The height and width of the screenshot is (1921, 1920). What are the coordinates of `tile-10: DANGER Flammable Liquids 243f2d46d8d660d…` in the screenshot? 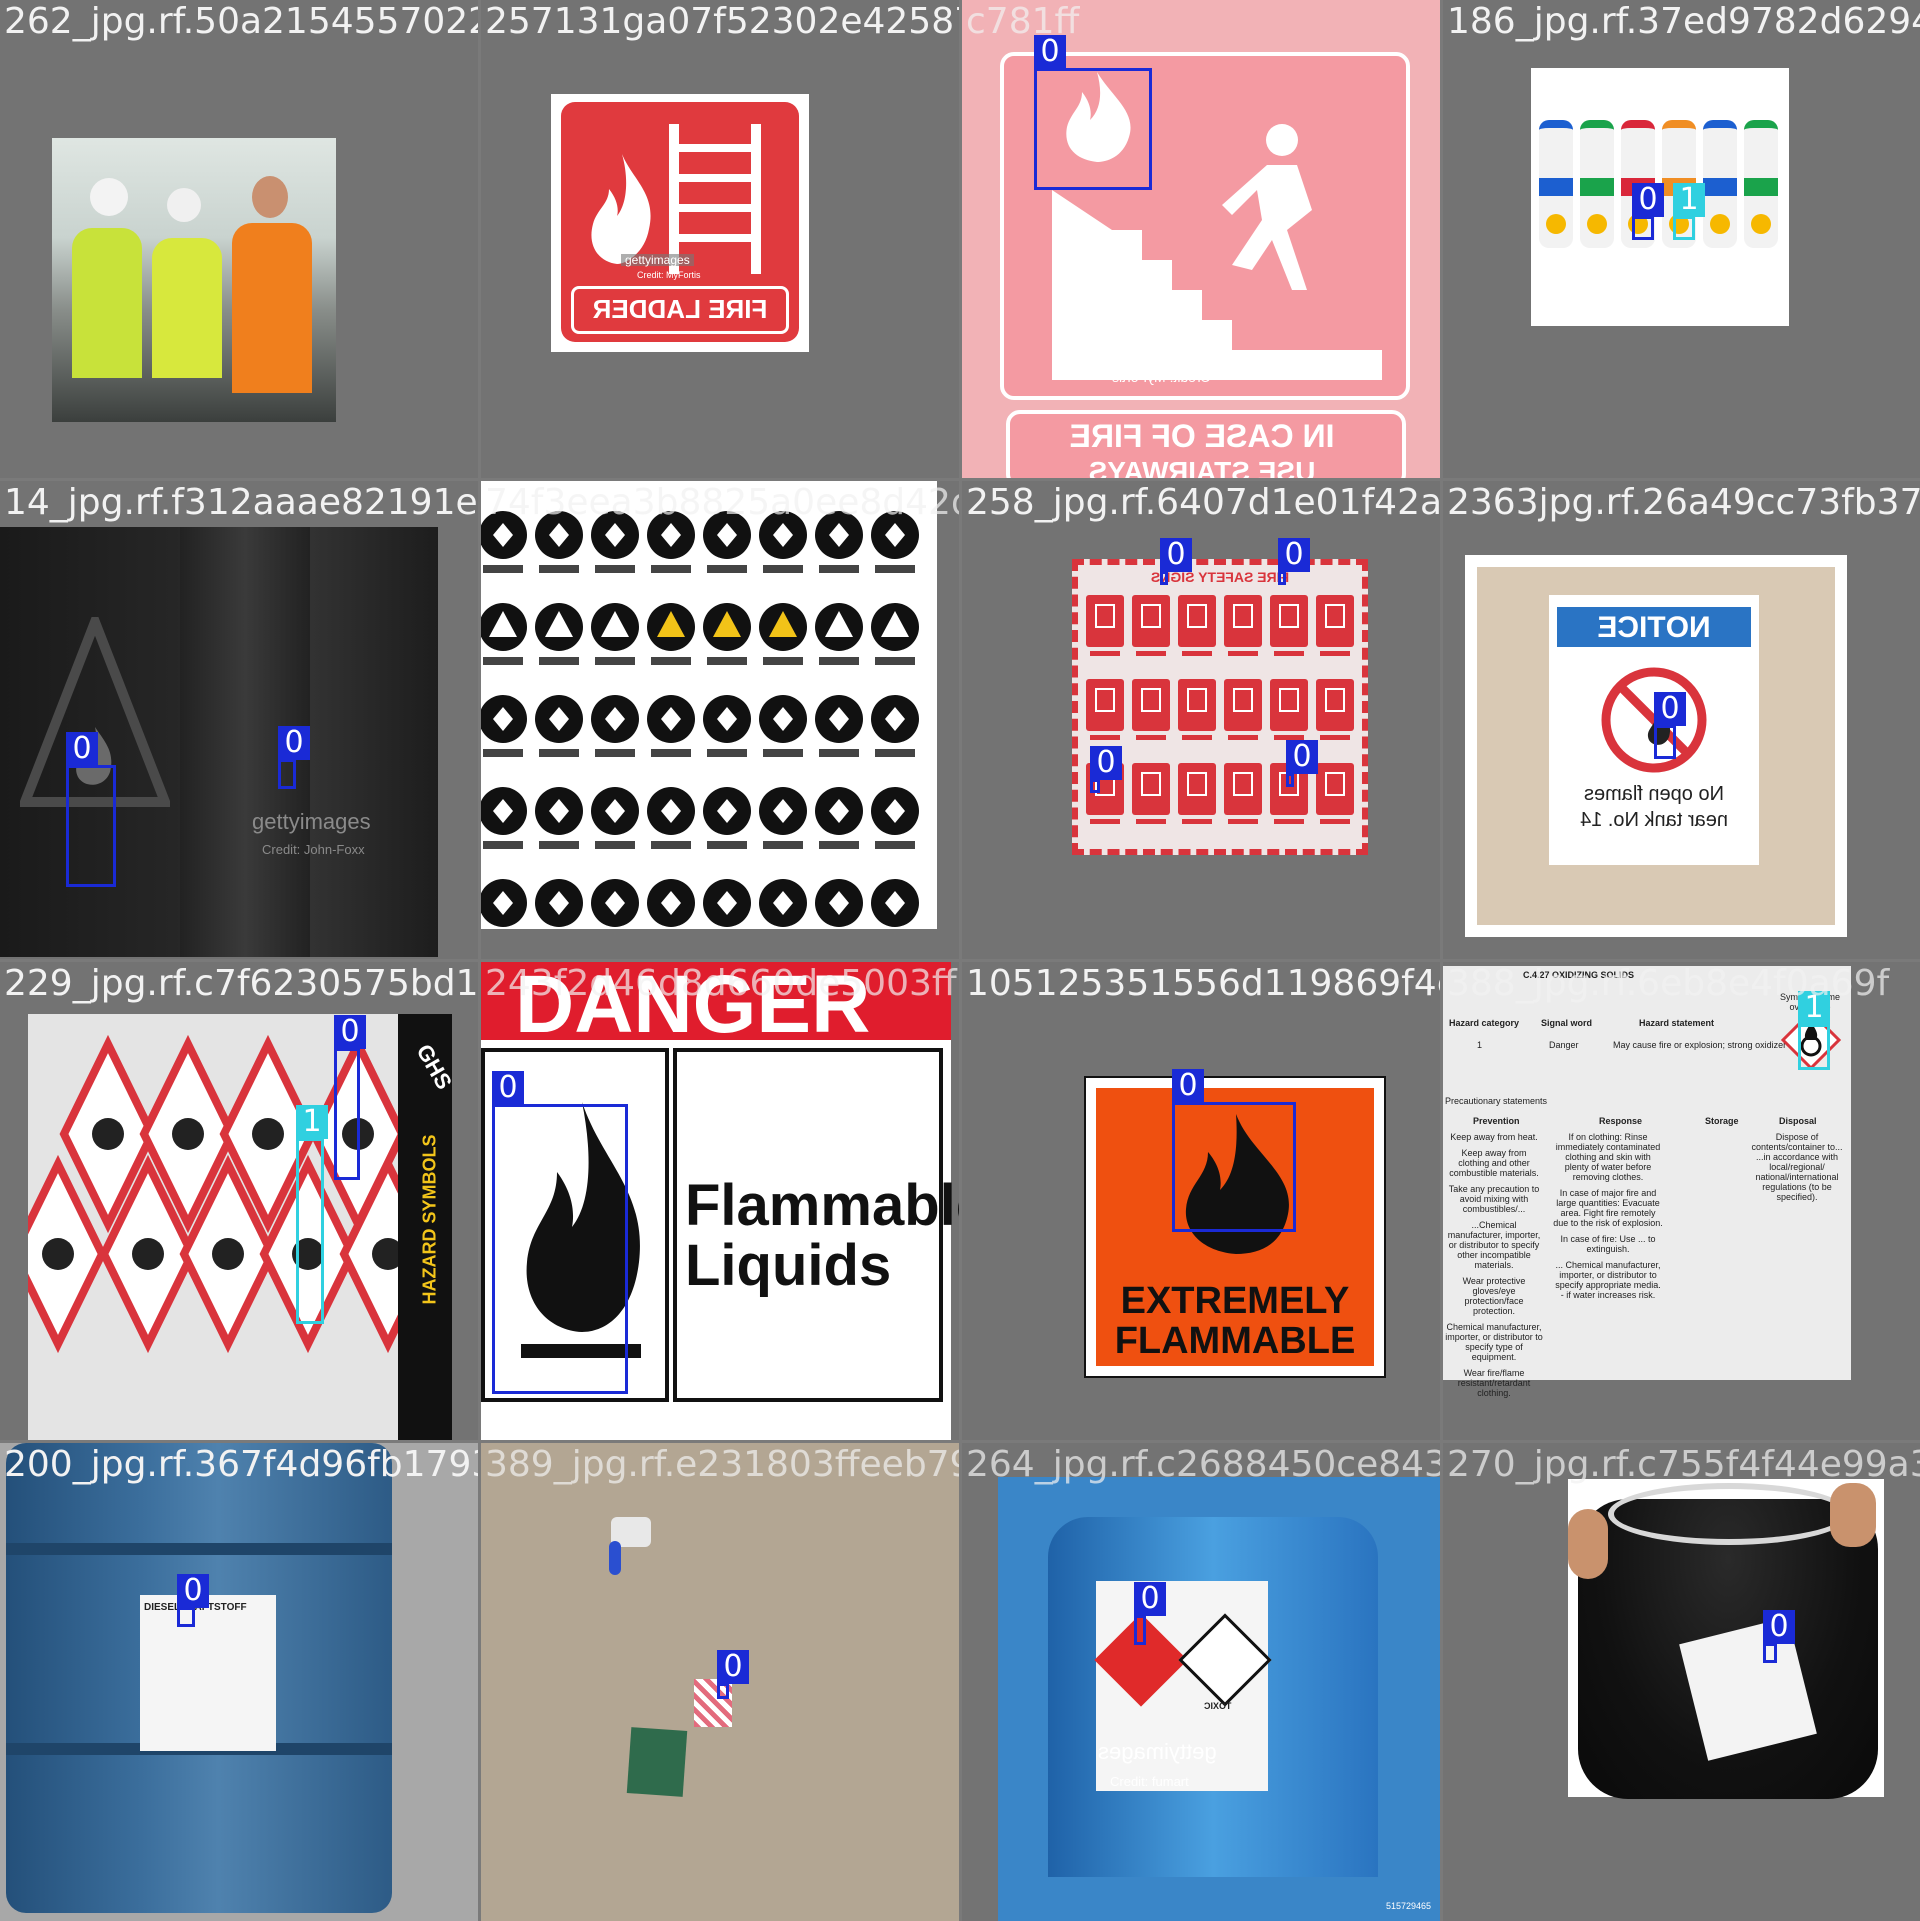 It's located at (720, 1201).